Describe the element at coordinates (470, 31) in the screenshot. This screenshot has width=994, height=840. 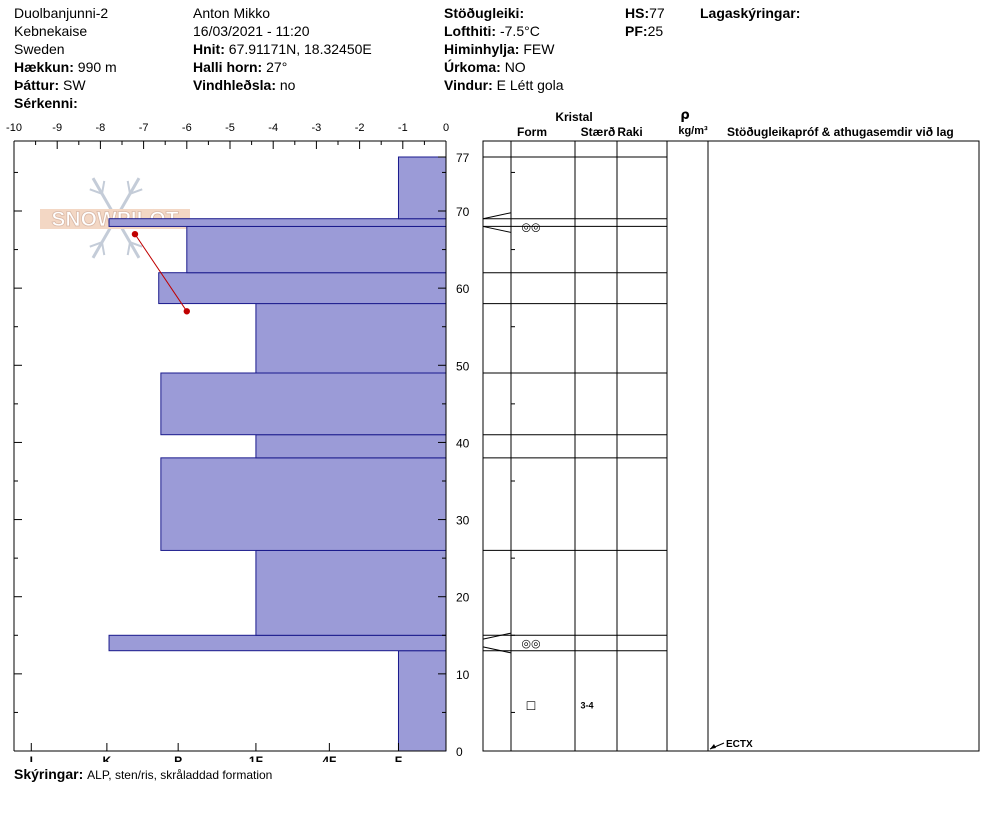
I see `air-temp-label: Lofthiti:` at that location.